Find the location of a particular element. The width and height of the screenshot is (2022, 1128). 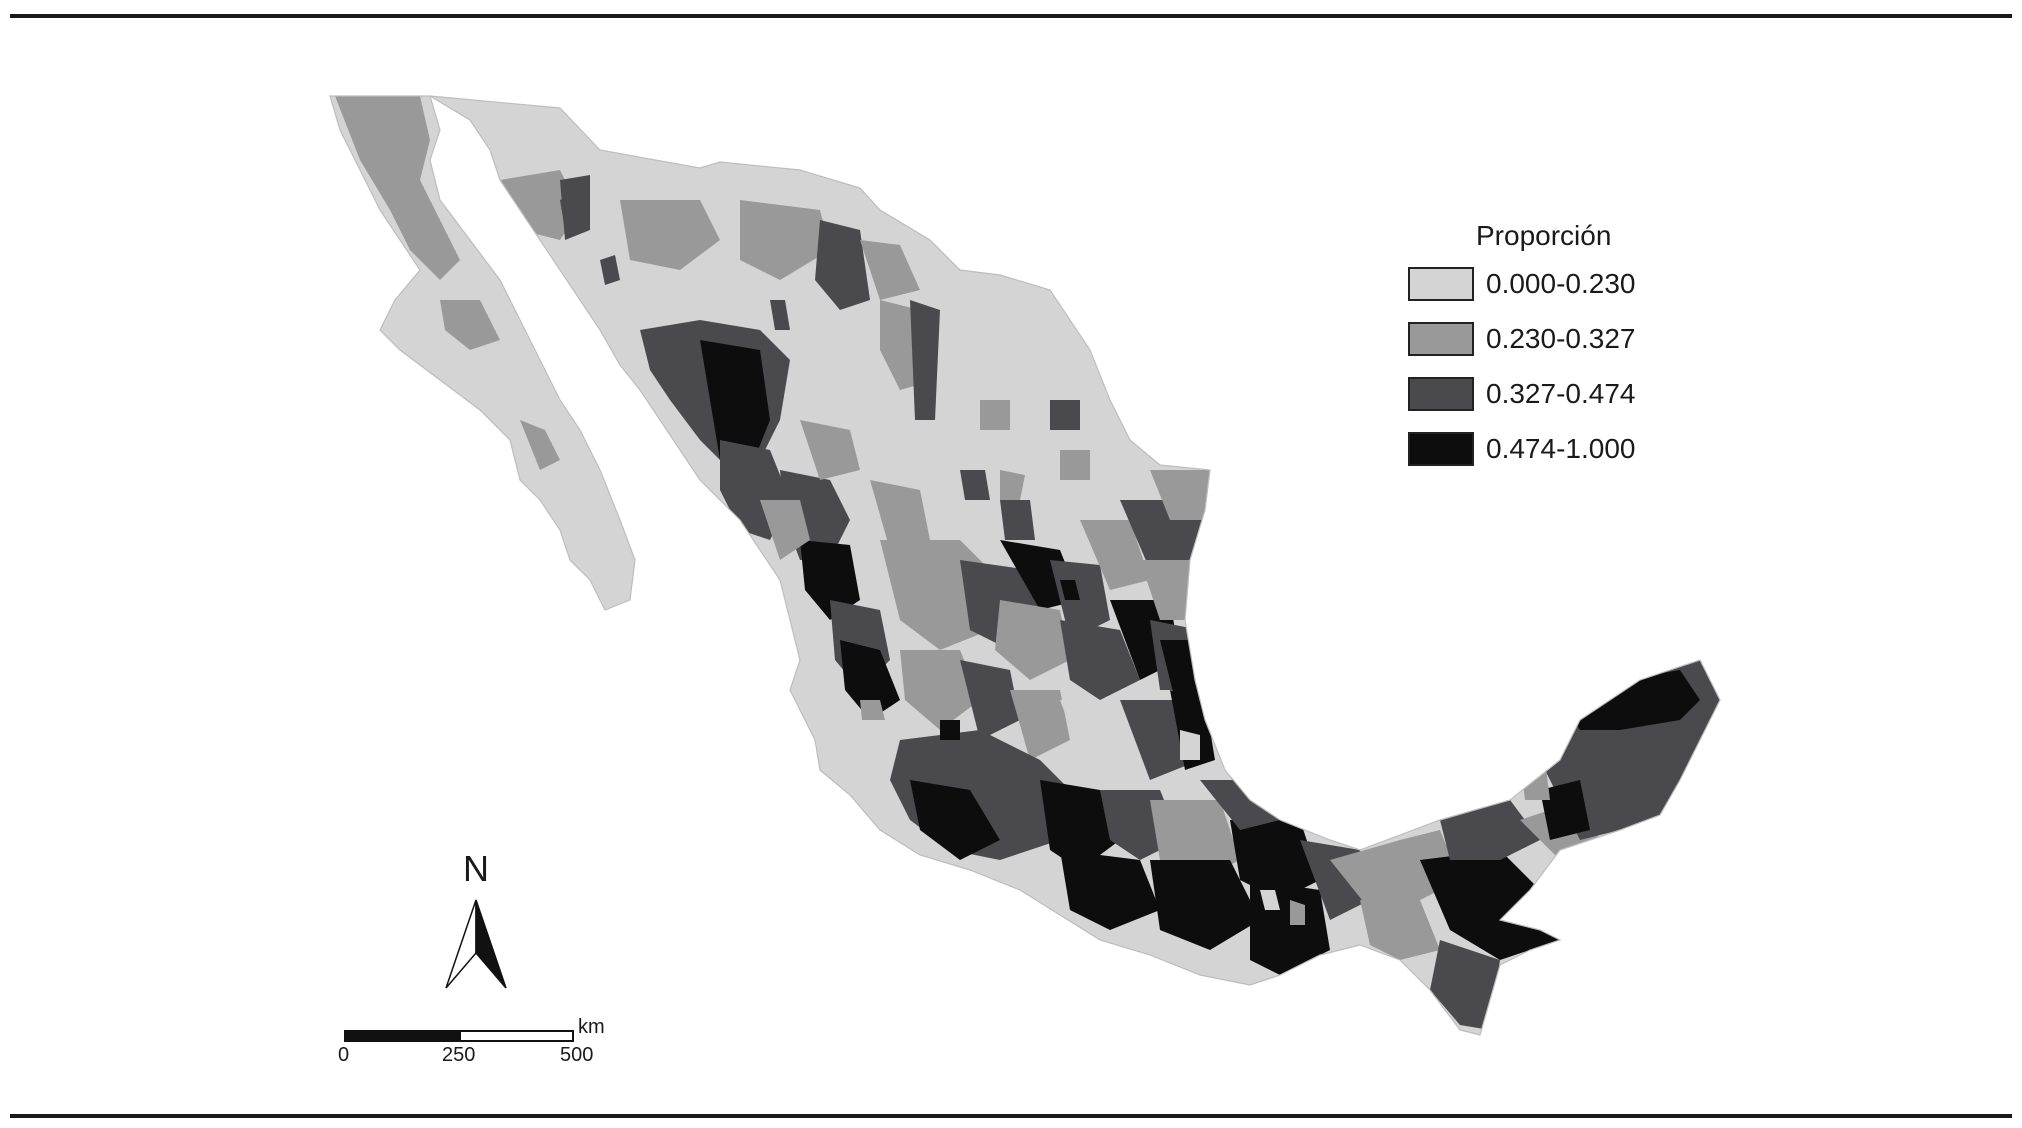

legend-title: Proporción is located at coordinates (1544, 235).